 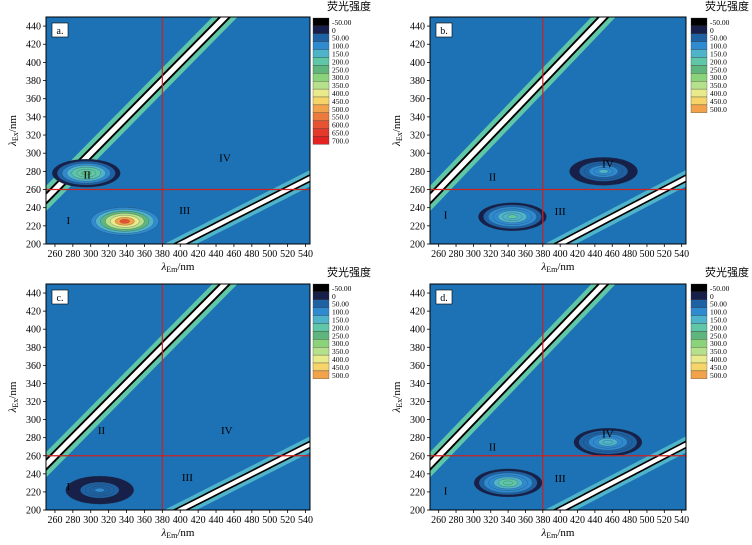 I want to click on x-tick-label: 320, so click(x=490, y=520).